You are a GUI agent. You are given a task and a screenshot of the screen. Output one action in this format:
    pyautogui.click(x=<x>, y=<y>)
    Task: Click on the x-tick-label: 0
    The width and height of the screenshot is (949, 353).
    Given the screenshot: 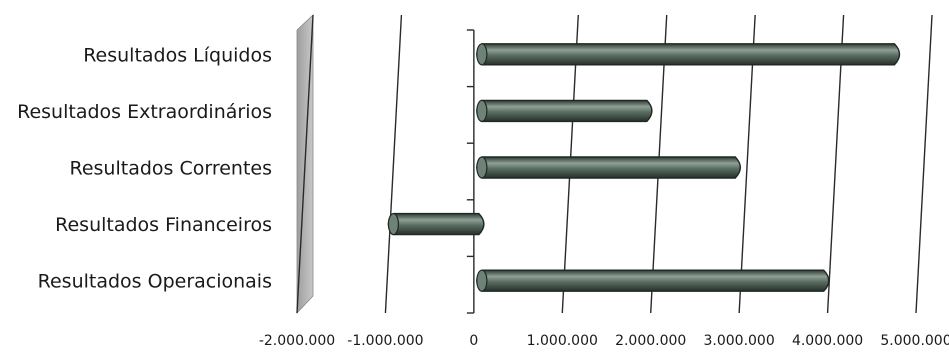 What is the action you would take?
    pyautogui.click(x=473, y=341)
    